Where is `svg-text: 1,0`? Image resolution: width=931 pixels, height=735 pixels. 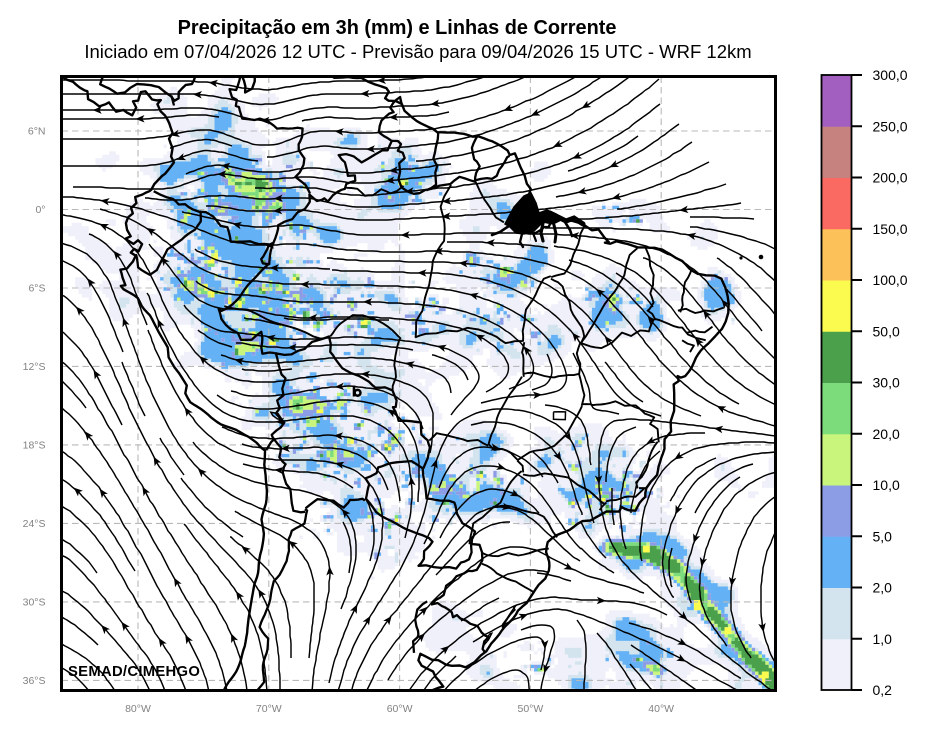 svg-text: 1,0 is located at coordinates (883, 639).